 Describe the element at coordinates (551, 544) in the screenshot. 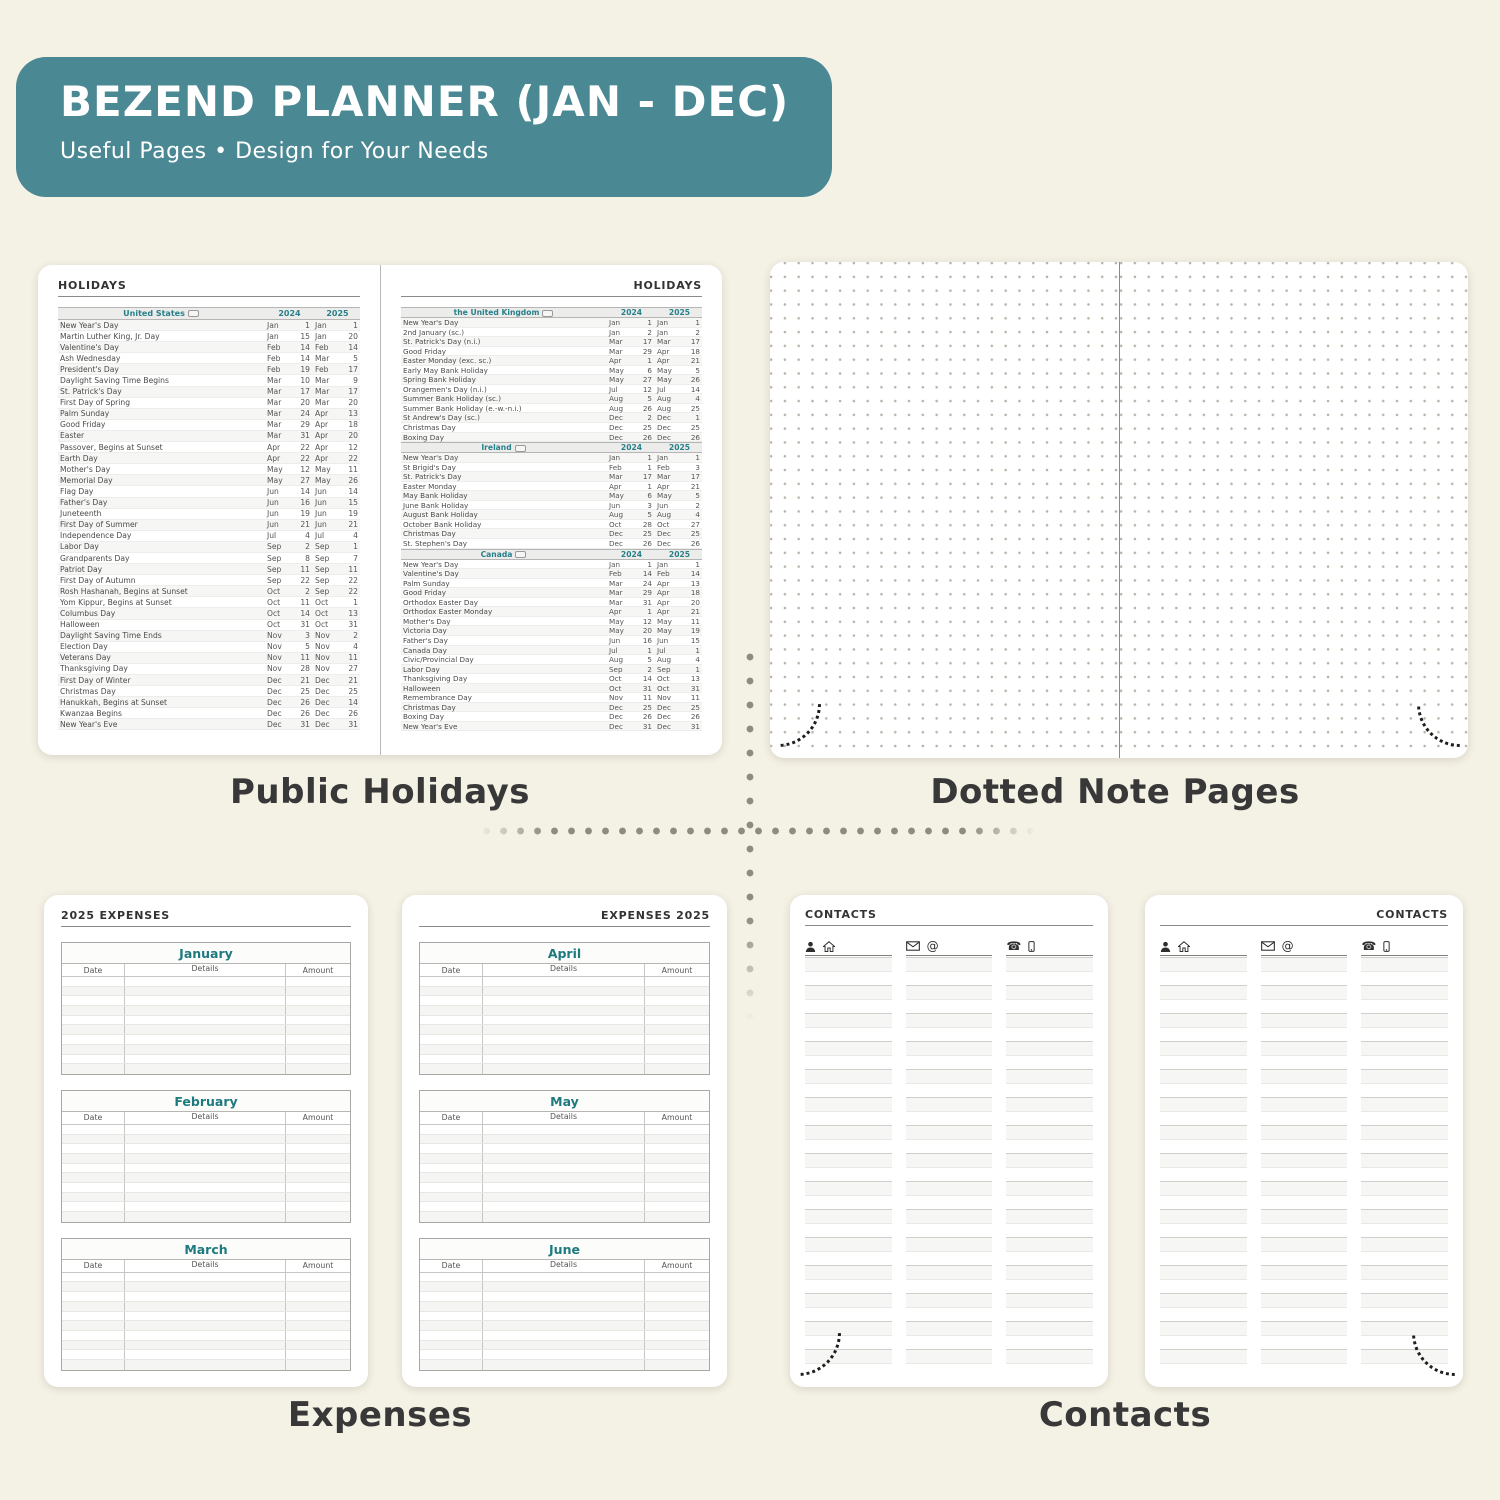

I see `holiday-row: St. Stephen's Day Dec 26 Dec 26` at that location.